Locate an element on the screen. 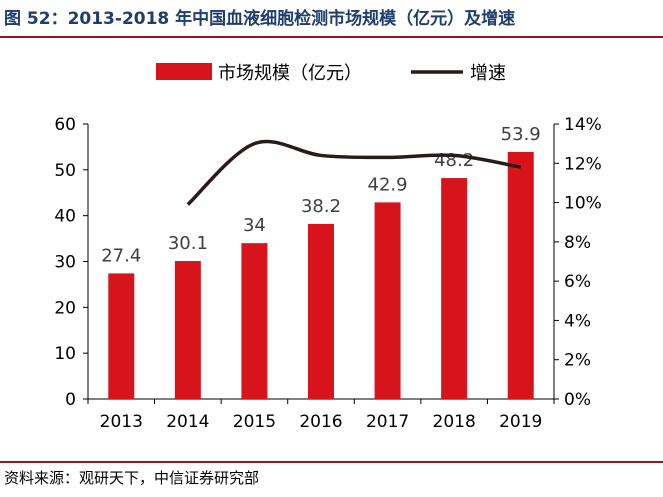 The height and width of the screenshot is (497, 663). y-left-tick-label: 50 is located at coordinates (65, 171).